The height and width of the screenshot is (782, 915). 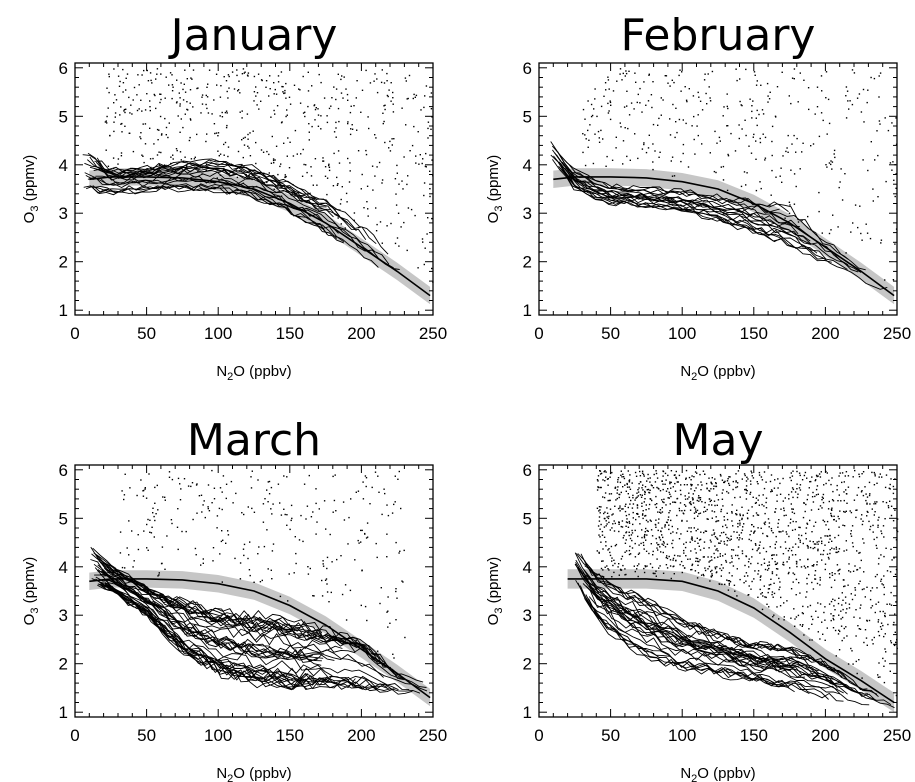 I want to click on plot-frame, so click(x=254, y=189).